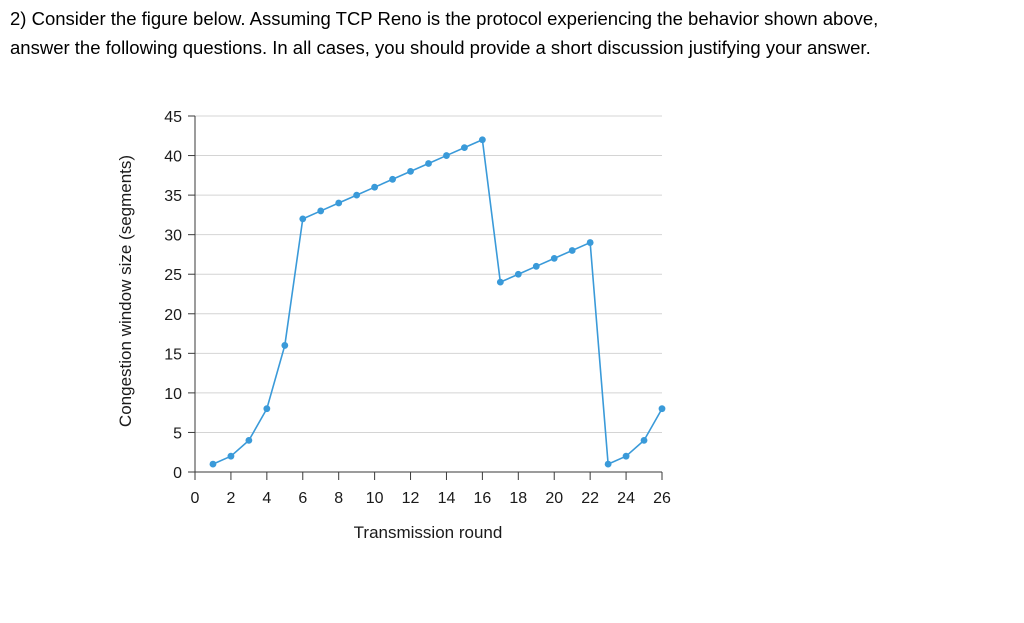 This screenshot has width=1024, height=623. Describe the element at coordinates (428, 532) in the screenshot. I see `x-axis-title: Transmission round` at that location.